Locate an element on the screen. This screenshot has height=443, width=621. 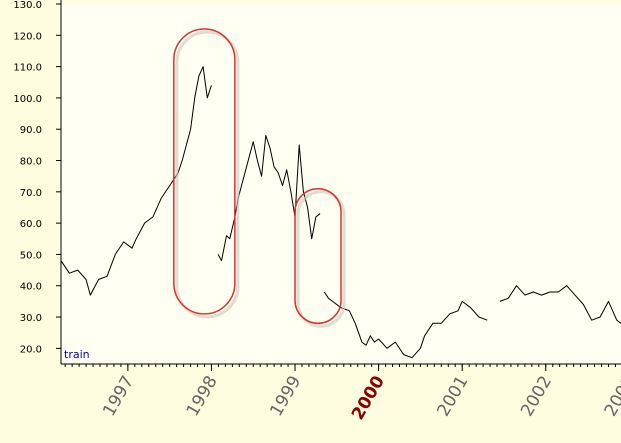
y-tick-label: 20.0 is located at coordinates (31, 349).